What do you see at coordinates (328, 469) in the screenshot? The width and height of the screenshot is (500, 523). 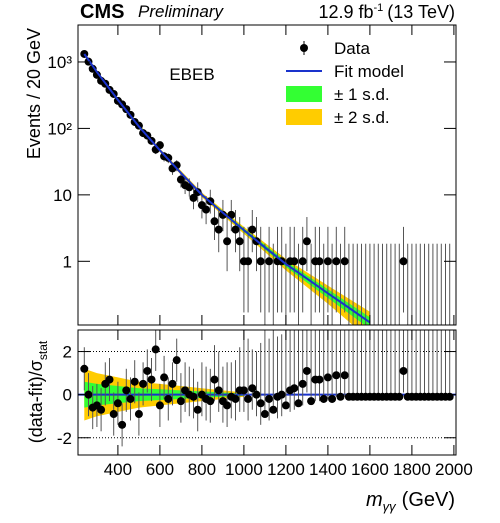 I see `x-tick-label: 1400` at bounding box center [328, 469].